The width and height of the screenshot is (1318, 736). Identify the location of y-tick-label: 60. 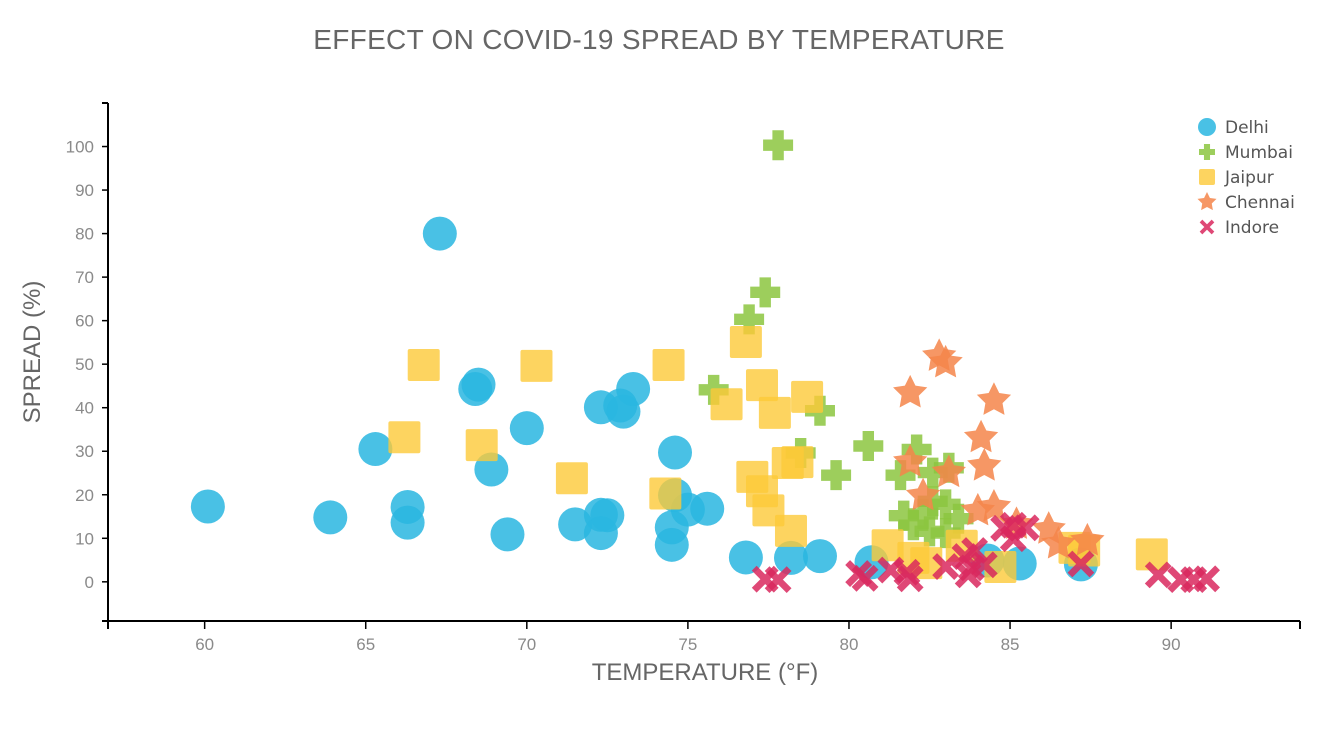
(84, 321).